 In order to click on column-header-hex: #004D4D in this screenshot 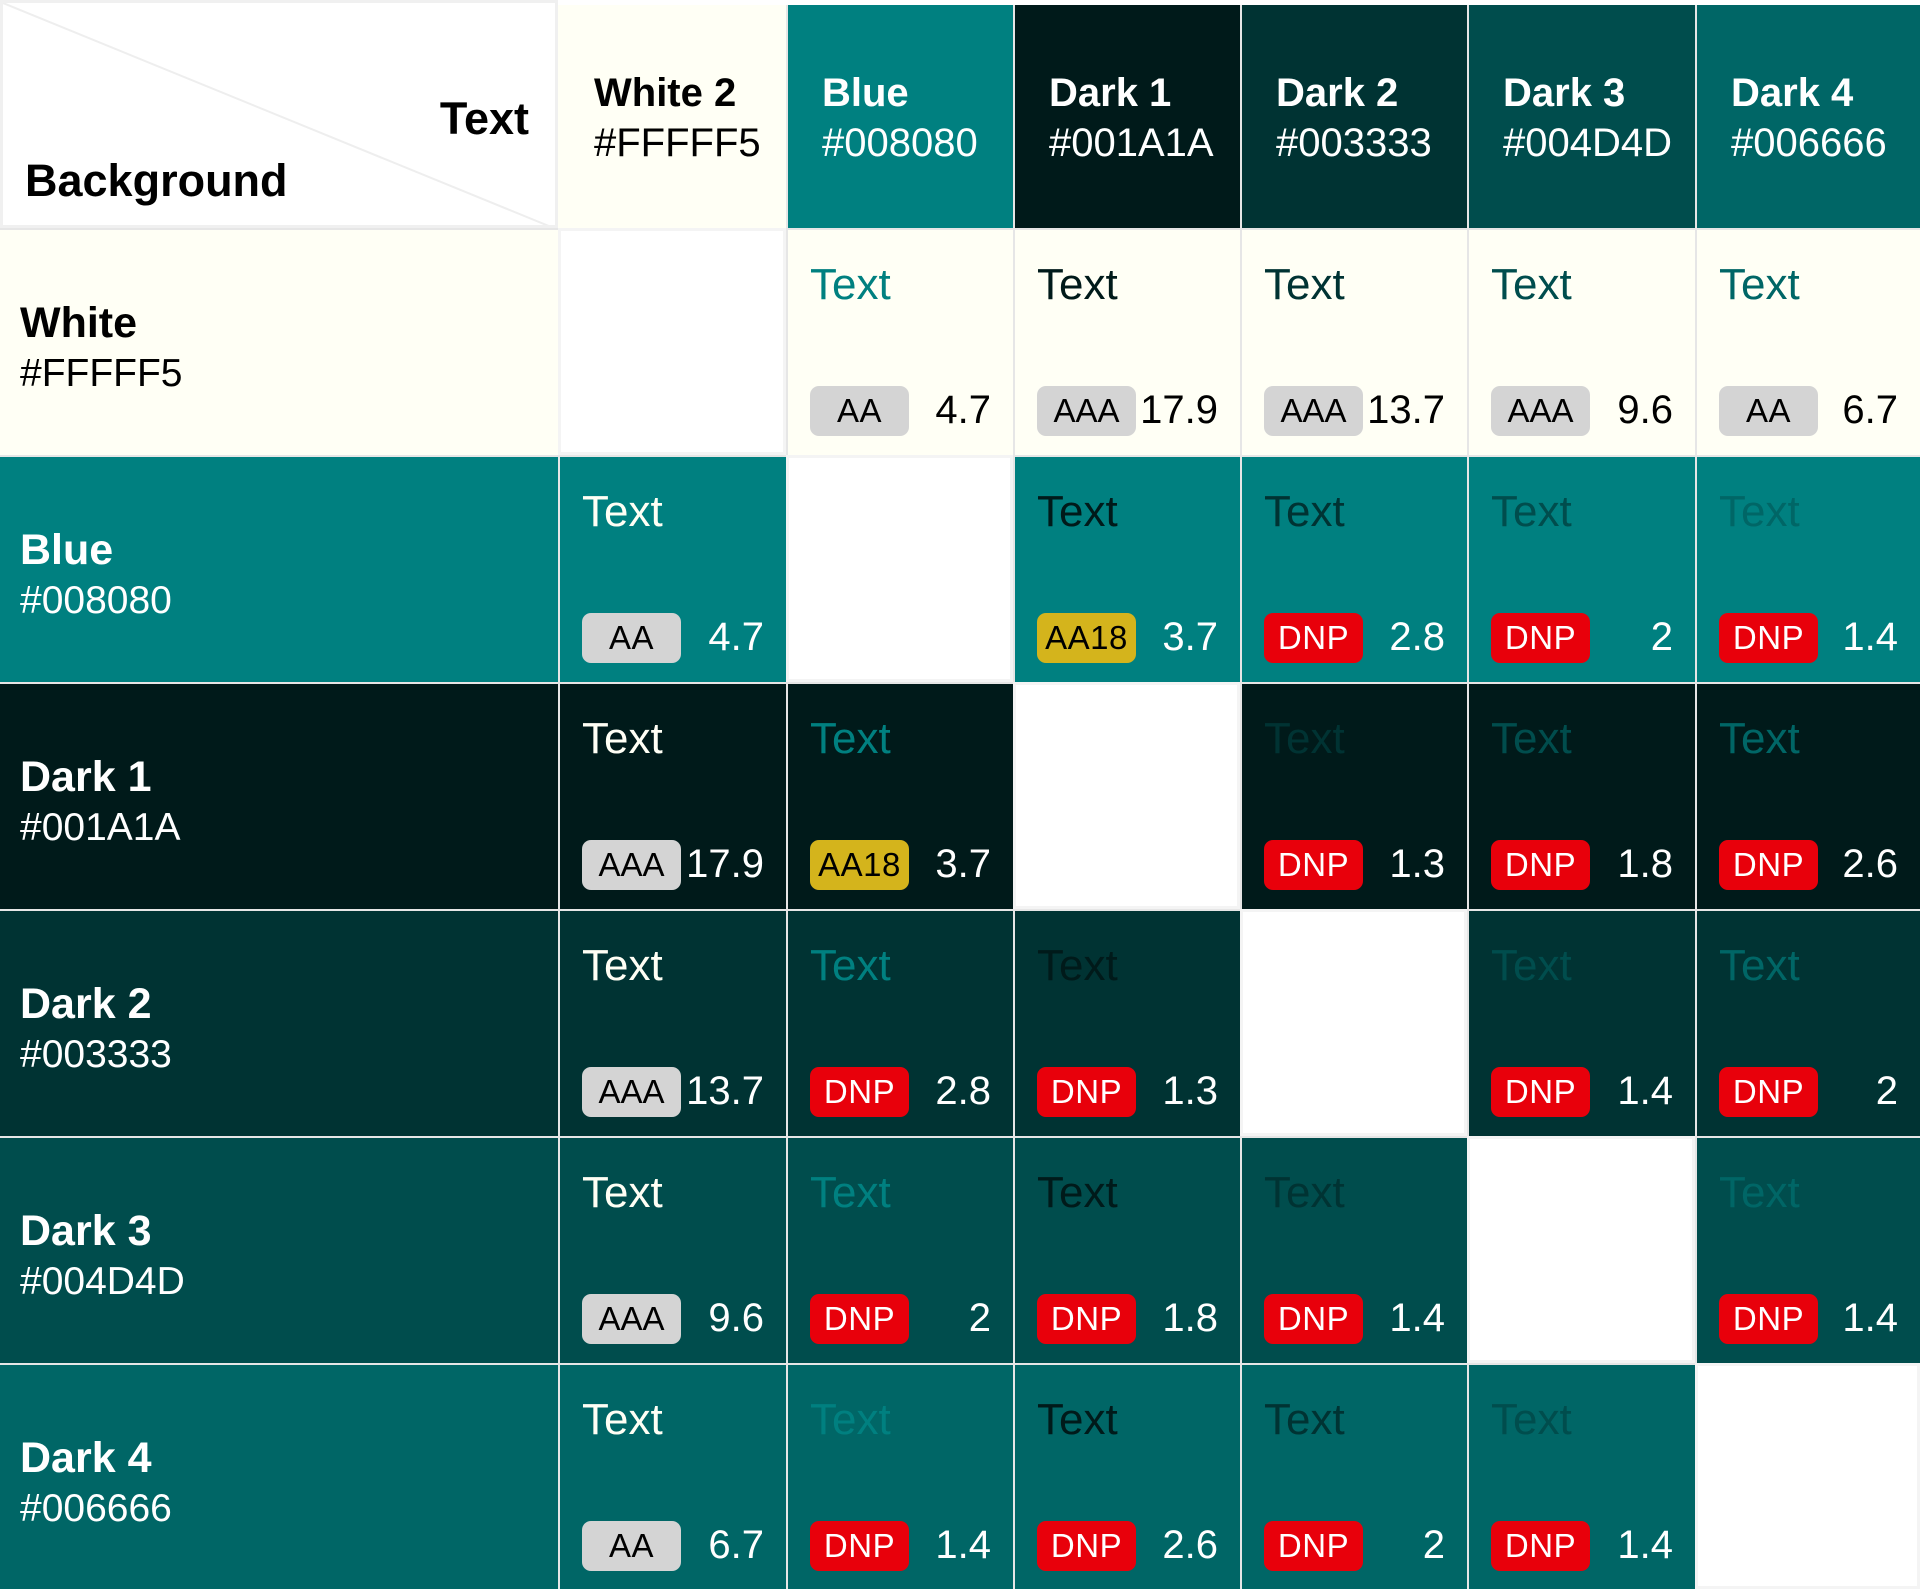, I will do `click(1588, 143)`.